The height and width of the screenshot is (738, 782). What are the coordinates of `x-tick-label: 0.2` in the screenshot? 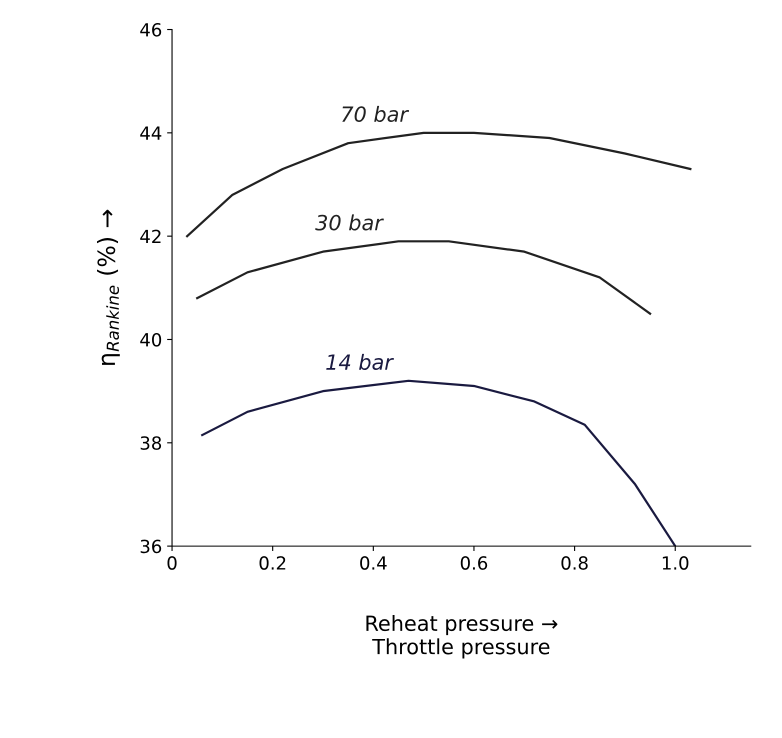 It's located at (273, 563).